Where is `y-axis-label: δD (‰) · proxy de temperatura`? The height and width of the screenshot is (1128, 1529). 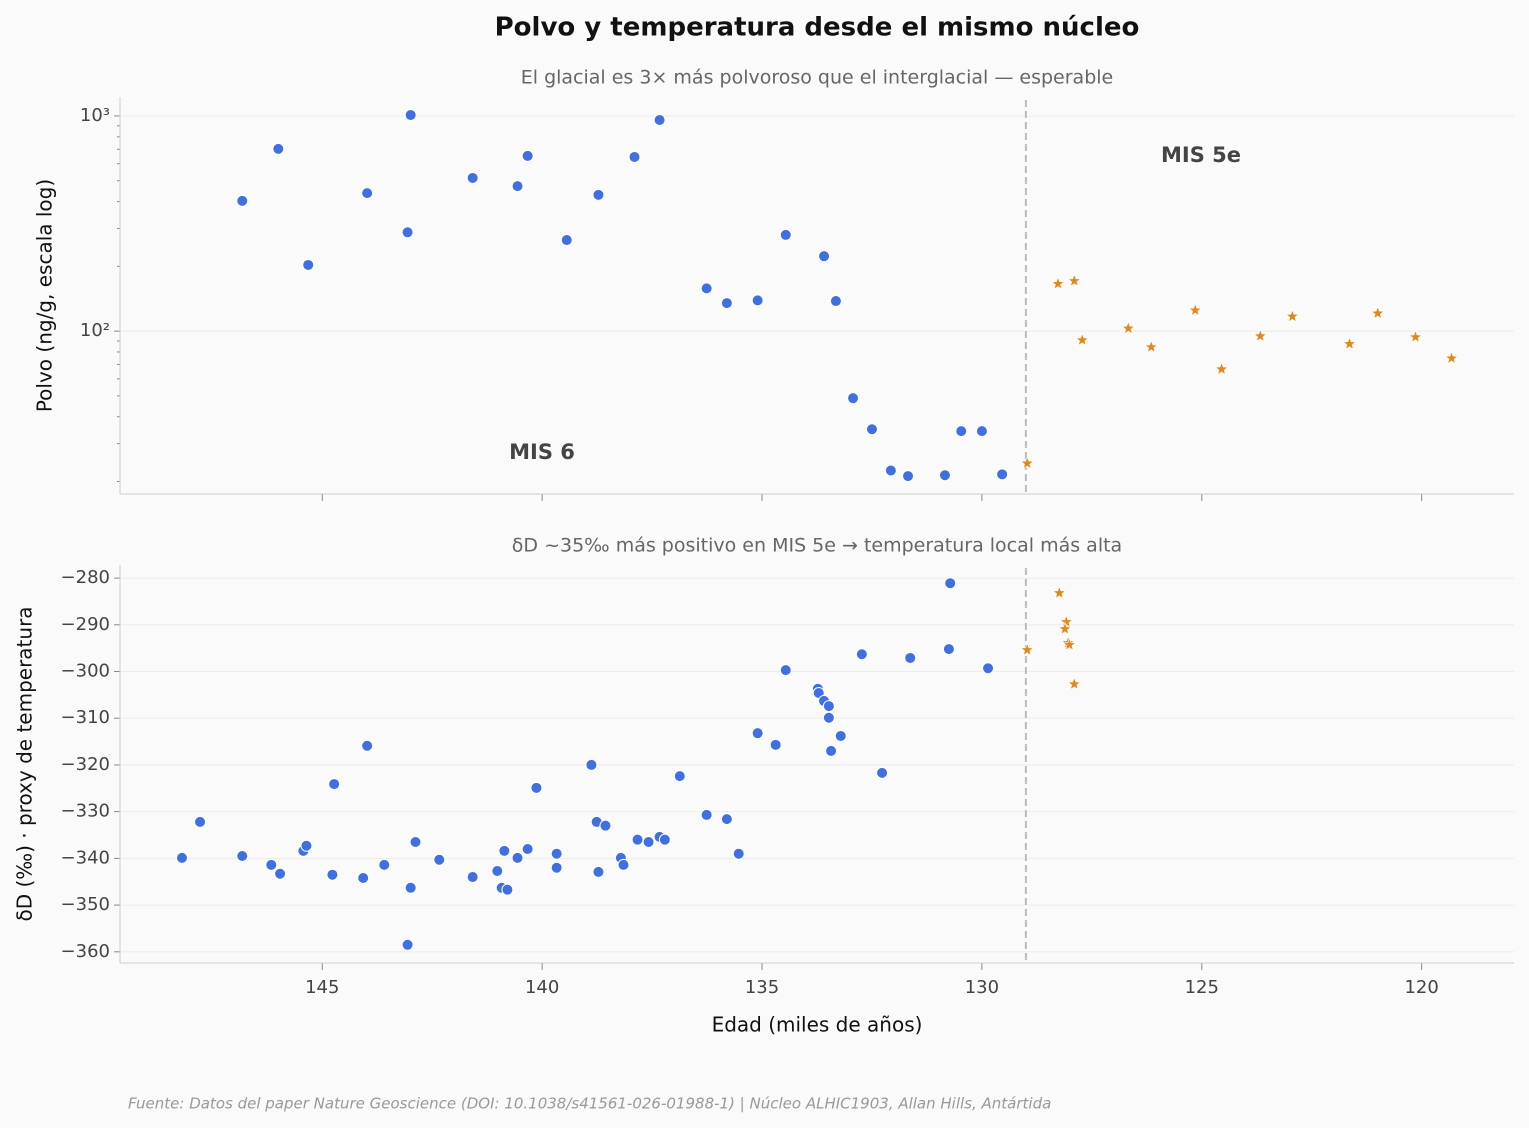 y-axis-label: δD (‰) · proxy de temperatura is located at coordinates (25, 763).